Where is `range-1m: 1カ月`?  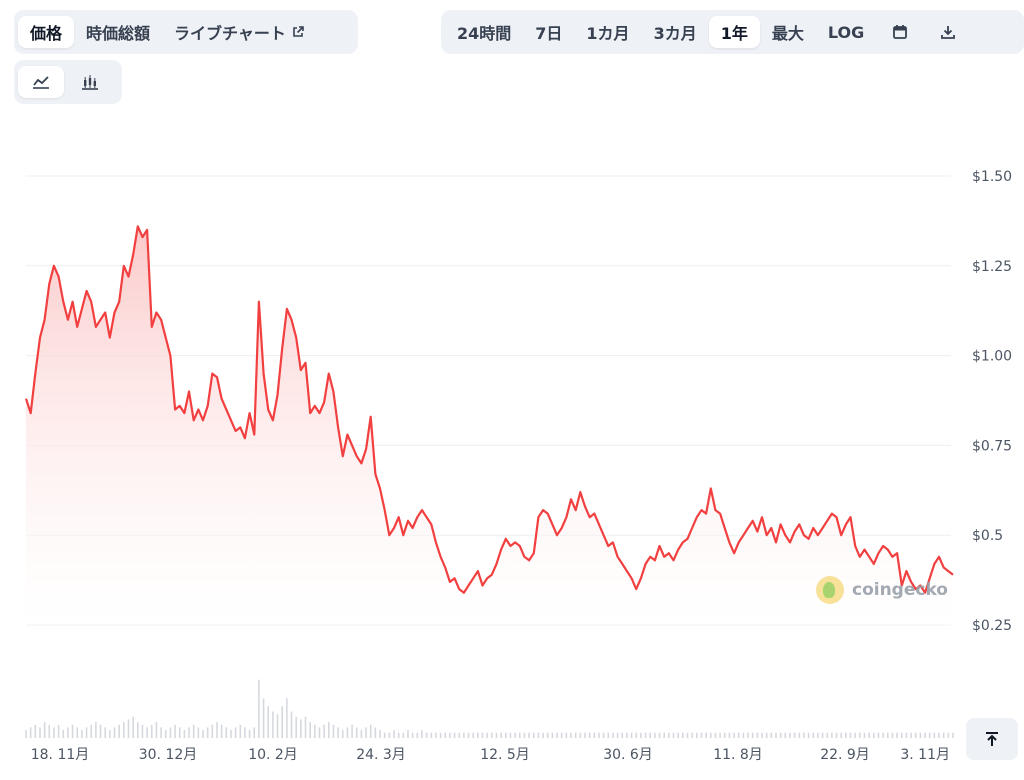
range-1m: 1カ月 is located at coordinates (608, 33).